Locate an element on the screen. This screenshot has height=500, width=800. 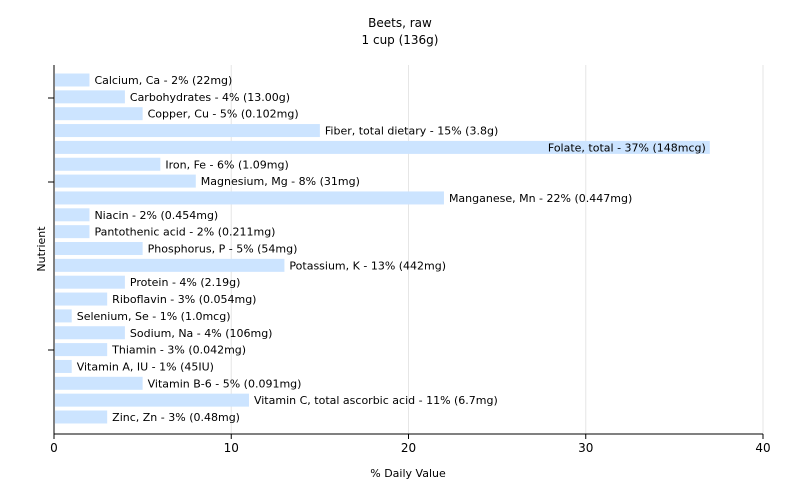
bar-label: Thiamin - 3% (0.042mg) is located at coordinates (178, 350).